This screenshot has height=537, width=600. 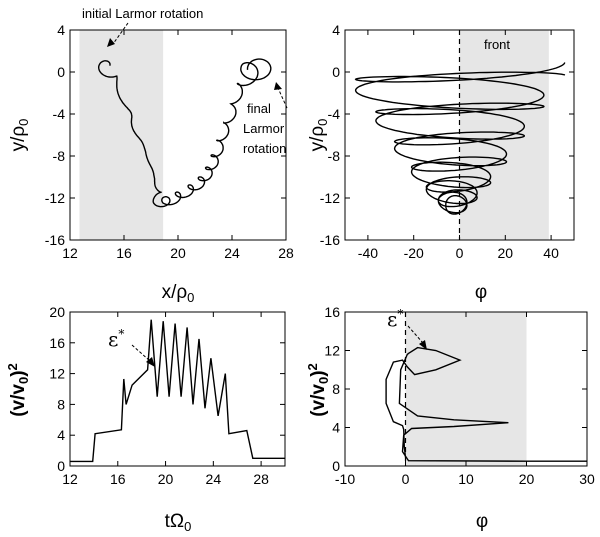 What do you see at coordinates (120, 33) in the screenshot?
I see `annotation-arrow-initial` at bounding box center [120, 33].